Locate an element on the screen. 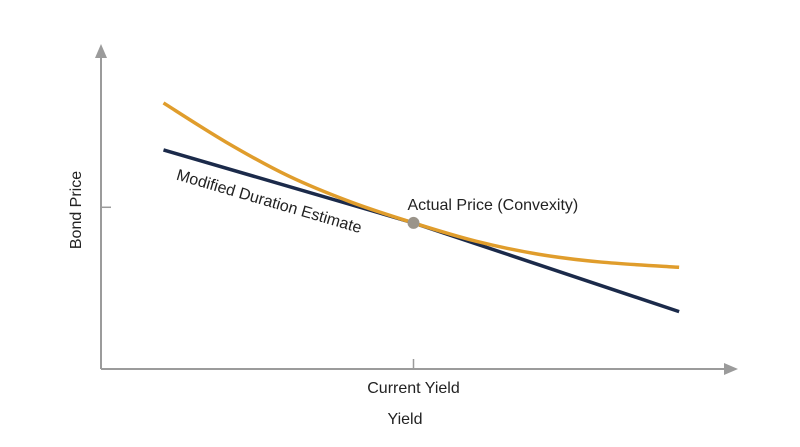  annotation-actual-price: Actual Price (Convexity) is located at coordinates (493, 205).